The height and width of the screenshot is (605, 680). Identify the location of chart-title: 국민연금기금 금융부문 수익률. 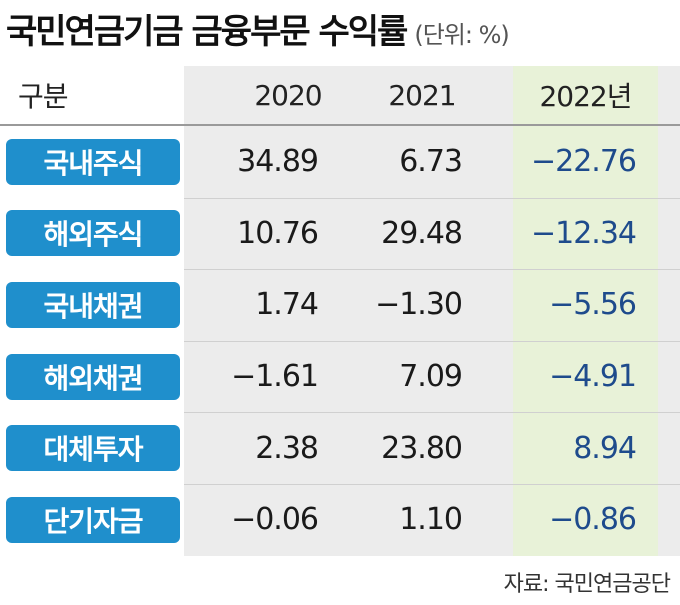
(207, 32).